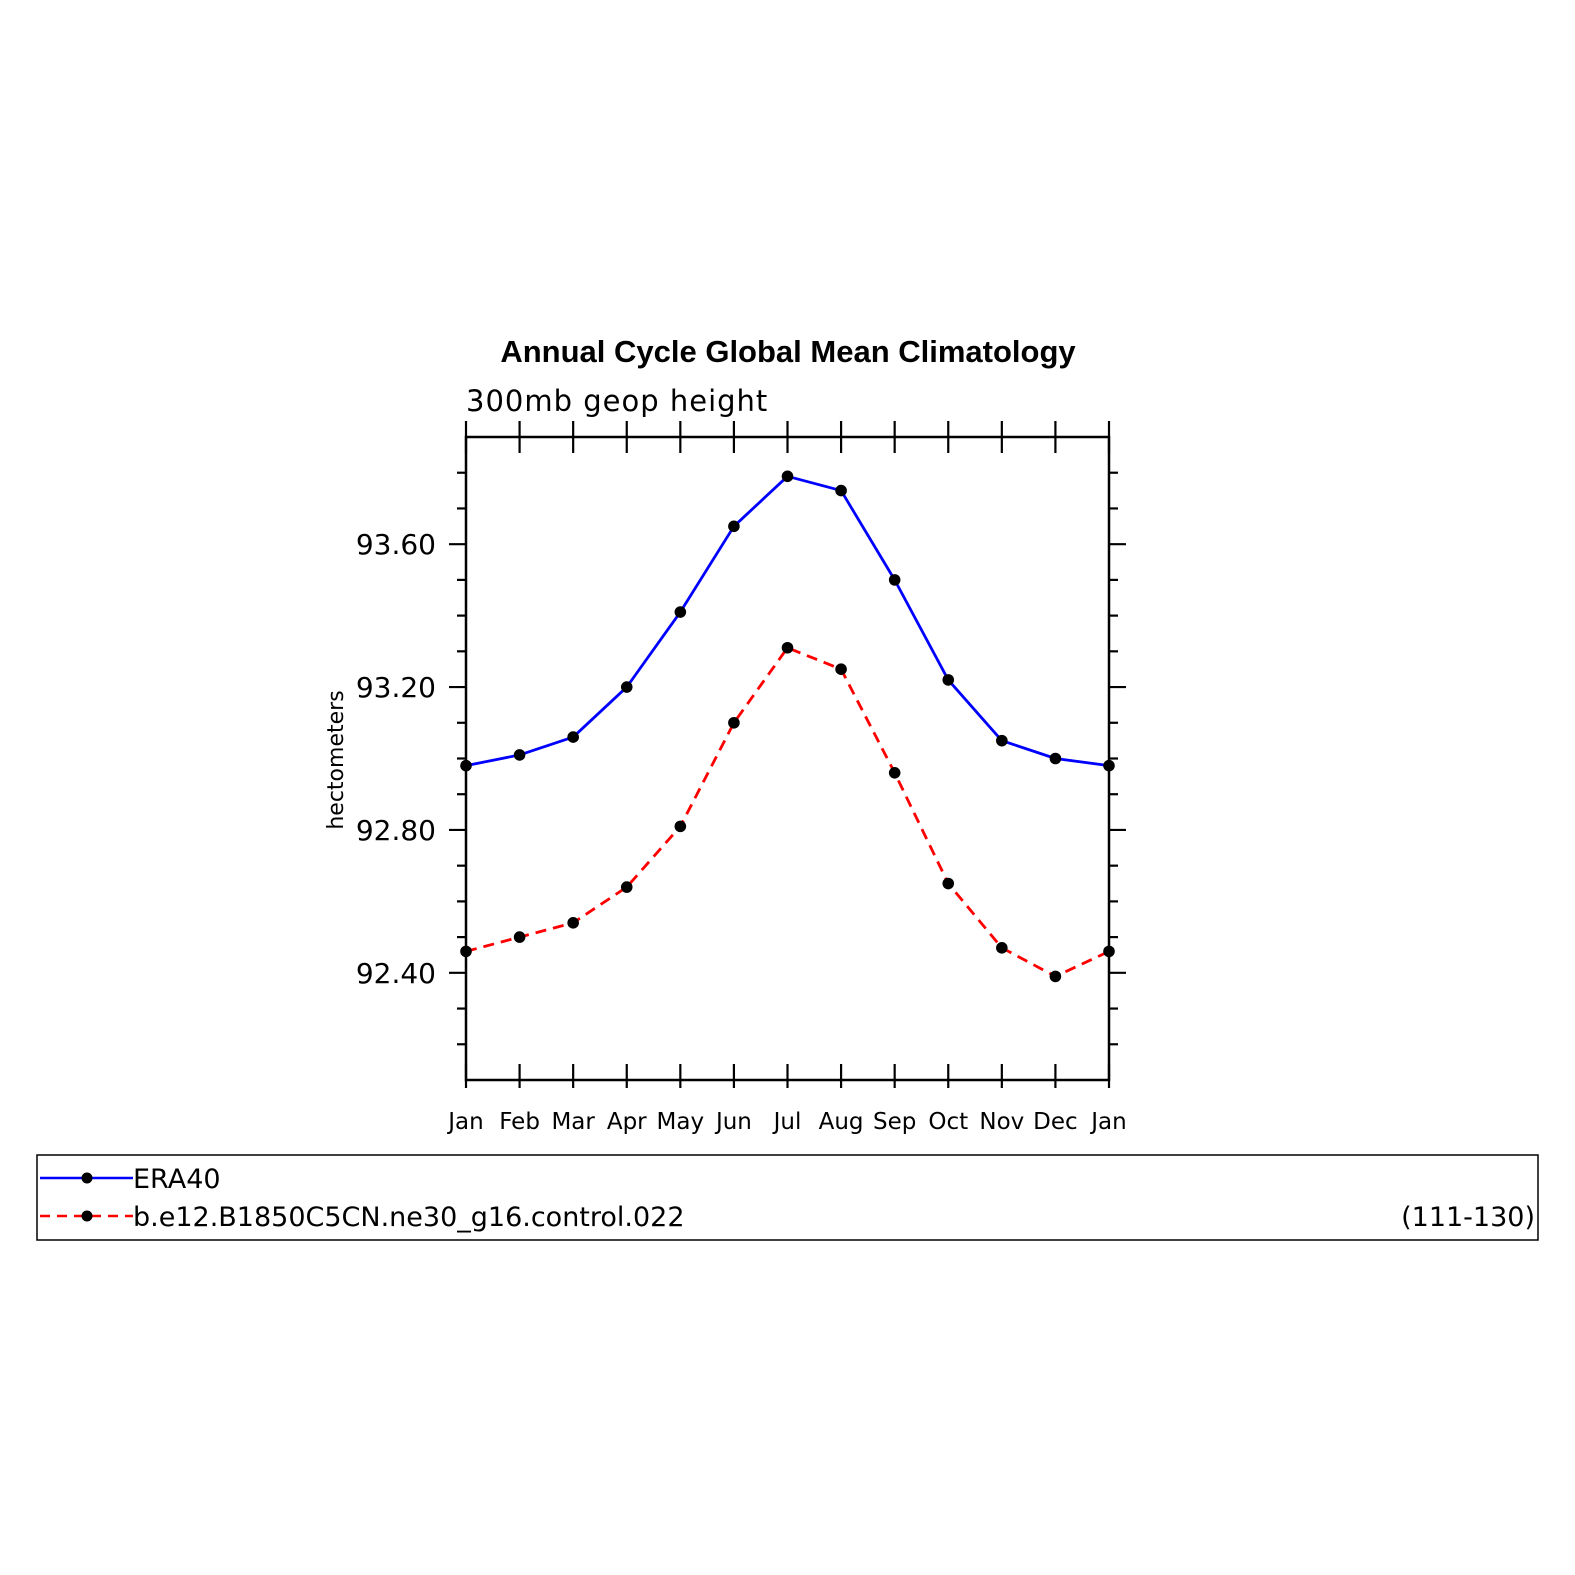  Describe the element at coordinates (396, 544) in the screenshot. I see `y-tick-label: 93.60` at that location.